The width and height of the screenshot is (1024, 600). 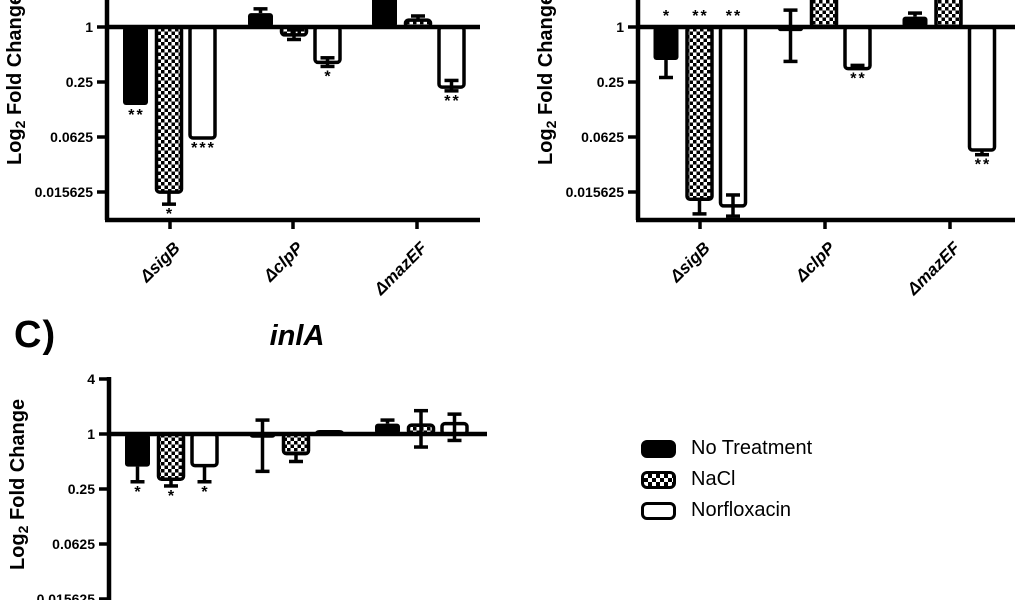 I want to click on bar-panel-top-right-g1-solid, so click(x=666, y=44).